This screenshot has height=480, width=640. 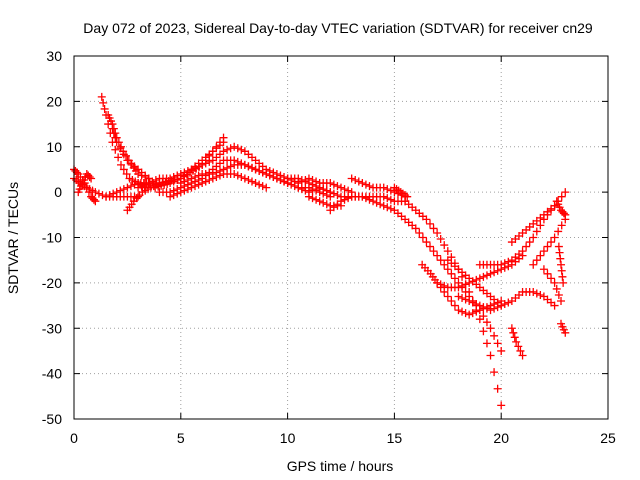 What do you see at coordinates (340, 466) in the screenshot?
I see `x-axis-label: GPS time / hours` at bounding box center [340, 466].